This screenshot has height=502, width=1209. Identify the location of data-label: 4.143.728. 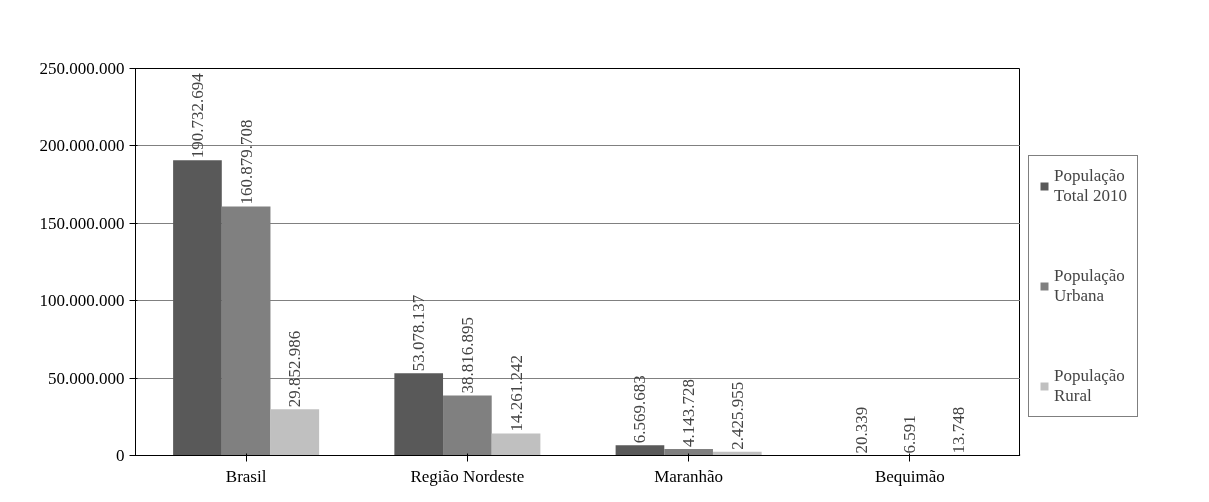
(689, 413).